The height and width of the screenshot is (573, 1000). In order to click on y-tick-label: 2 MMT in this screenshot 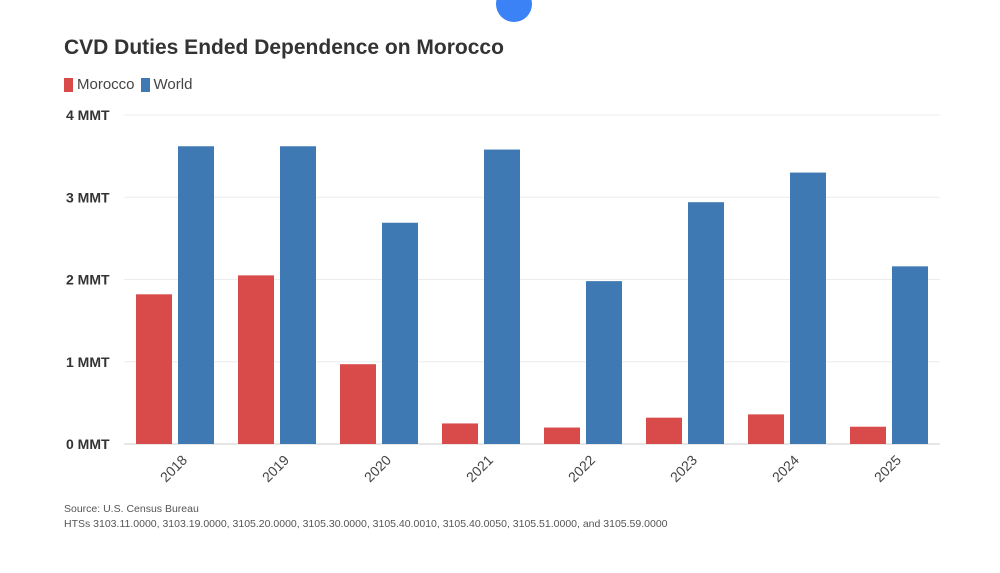, I will do `click(88, 280)`.